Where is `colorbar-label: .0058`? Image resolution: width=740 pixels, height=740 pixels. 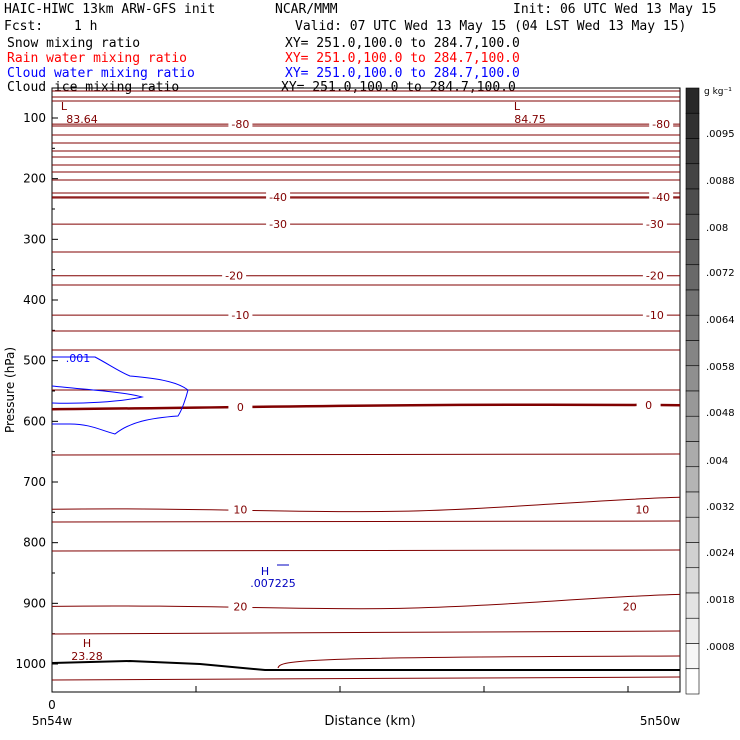 colorbar-label: .0058 is located at coordinates (720, 367).